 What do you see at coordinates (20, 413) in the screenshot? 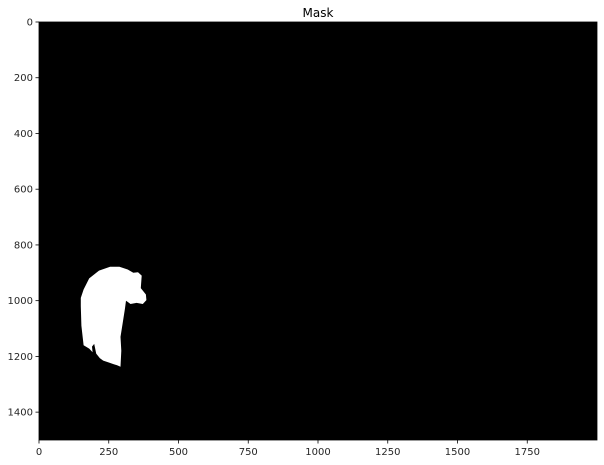
I see `y-tick-label: 1400` at bounding box center [20, 413].